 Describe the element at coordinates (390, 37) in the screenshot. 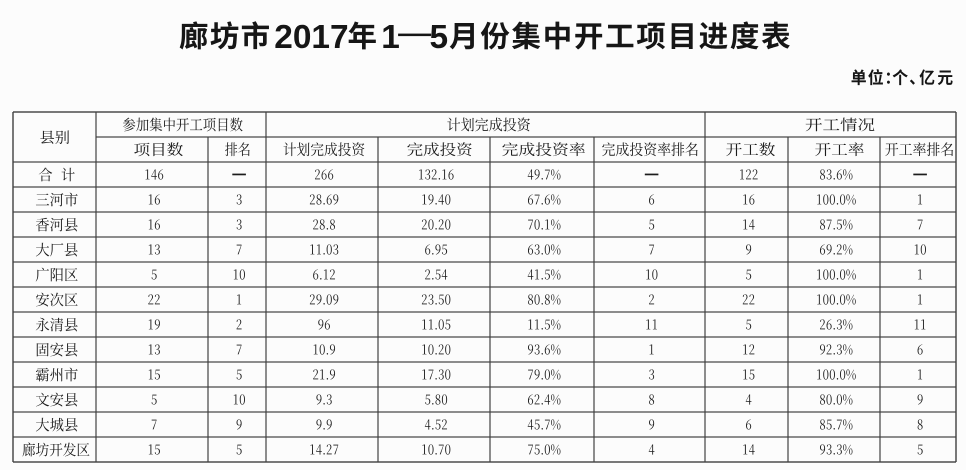

I see `svg-text: 1` at that location.